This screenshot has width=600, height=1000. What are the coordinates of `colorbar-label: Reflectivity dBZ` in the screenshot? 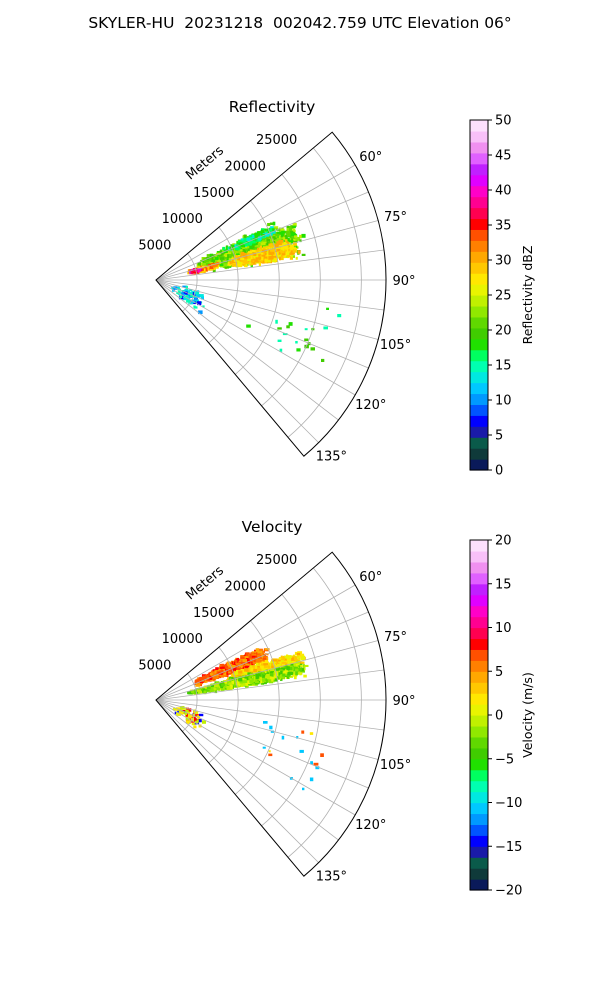 It's located at (527, 295).